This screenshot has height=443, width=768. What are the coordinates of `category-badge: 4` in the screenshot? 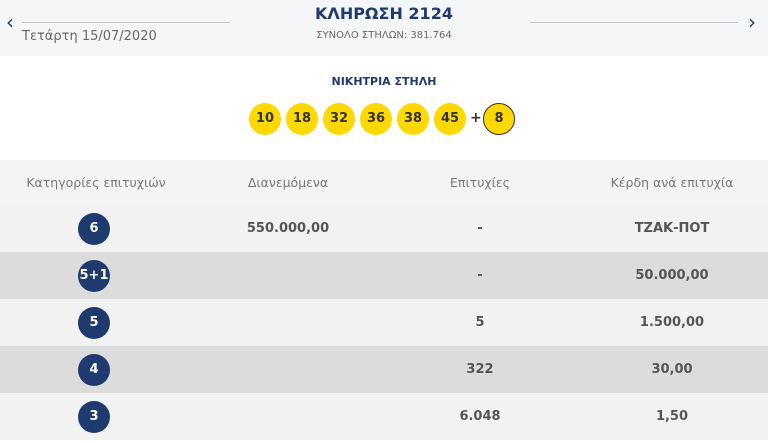 It's located at (94, 369).